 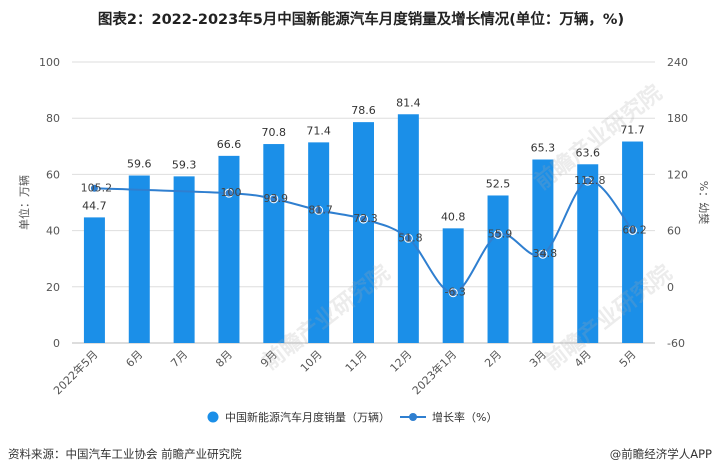 What do you see at coordinates (274, 132) in the screenshot?
I see `bar-value-label: 70.8` at bounding box center [274, 132].